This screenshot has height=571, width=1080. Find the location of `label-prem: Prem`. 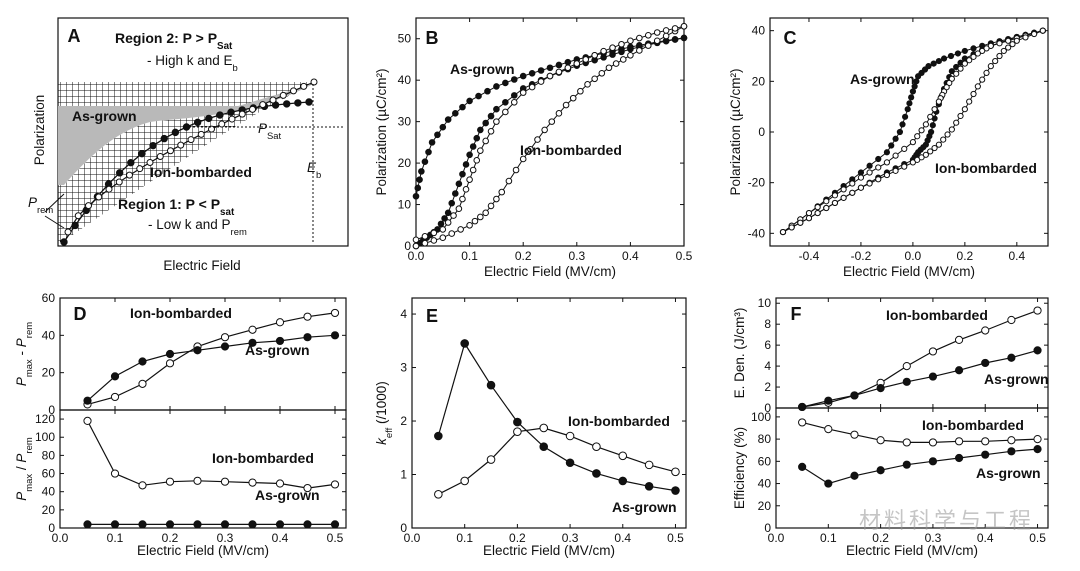

label-prem: Prem is located at coordinates (40, 205).